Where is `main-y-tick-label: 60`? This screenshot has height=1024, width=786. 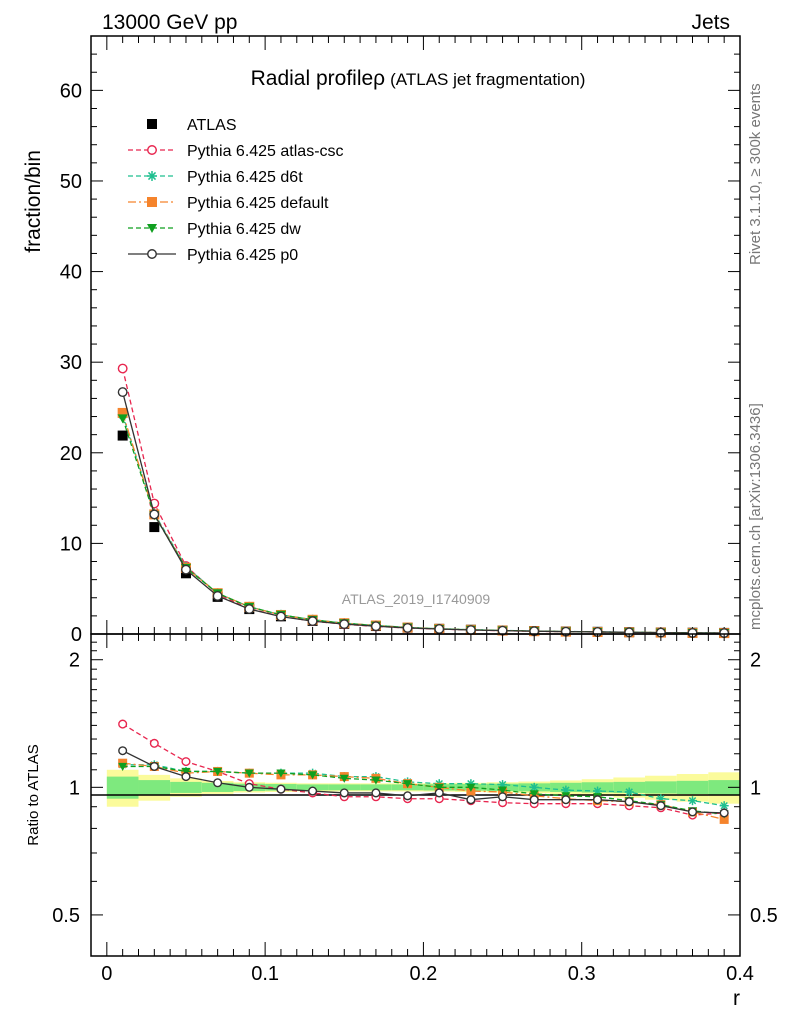 main-y-tick-label: 60 is located at coordinates (71, 91).